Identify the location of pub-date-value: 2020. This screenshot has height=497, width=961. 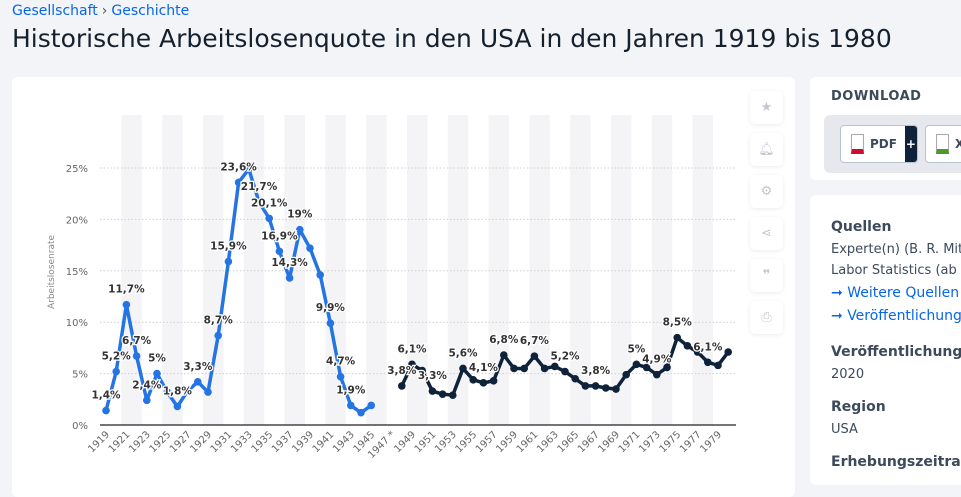
(848, 374).